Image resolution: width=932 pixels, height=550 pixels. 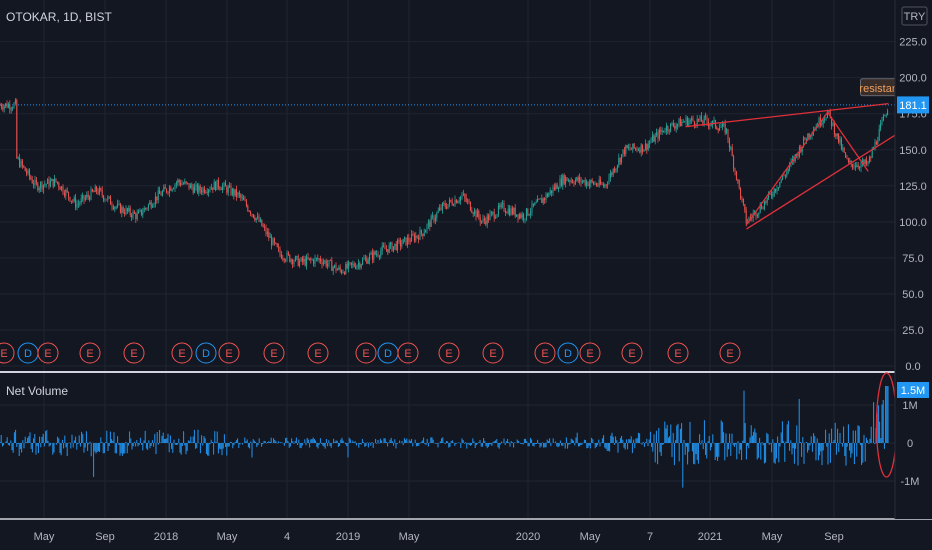 What do you see at coordinates (105, 537) in the screenshot?
I see `time-tick-label: Sep` at bounding box center [105, 537].